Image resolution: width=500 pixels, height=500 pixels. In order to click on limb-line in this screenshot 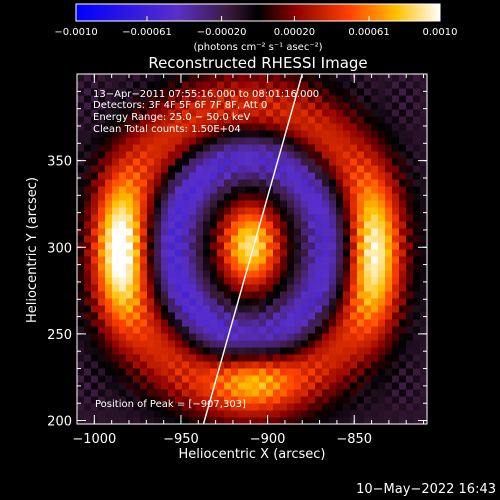, I will do `click(252, 249)`.